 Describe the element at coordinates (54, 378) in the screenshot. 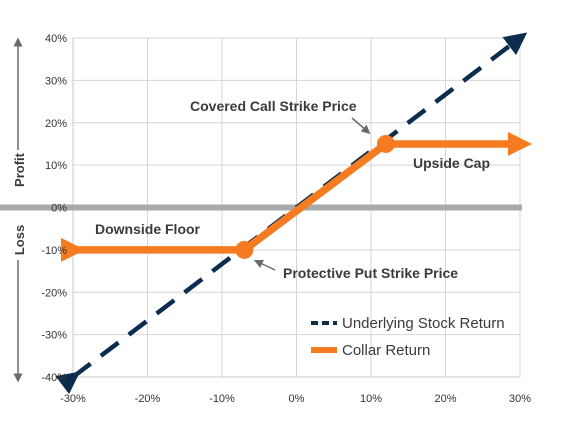

I see `y-tick-label: -40%` at that location.